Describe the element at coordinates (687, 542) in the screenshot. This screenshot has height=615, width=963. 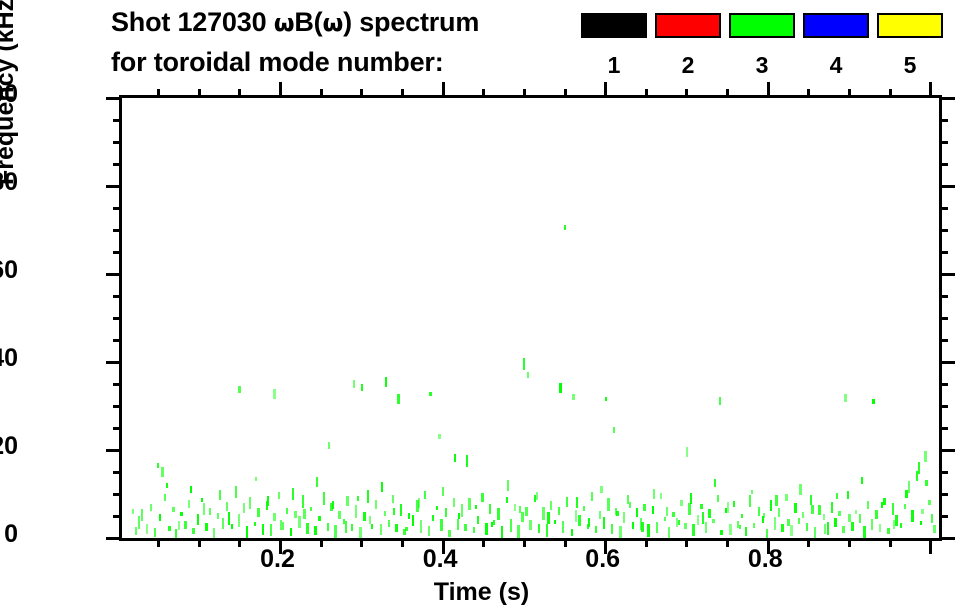
I see `x-tick-minor-0.7` at that location.